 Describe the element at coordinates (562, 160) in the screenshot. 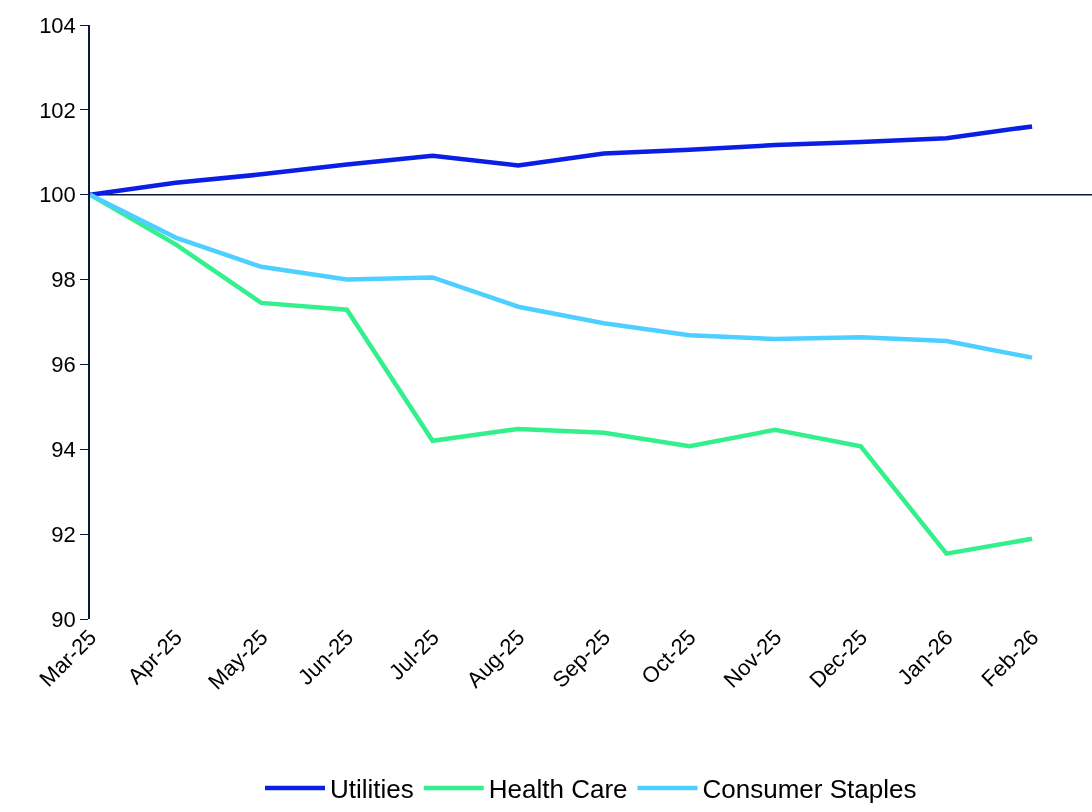

I see `line-series` at that location.